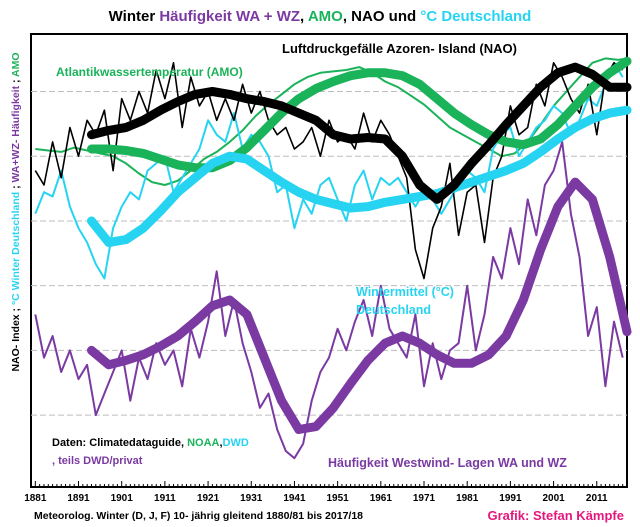 The width and height of the screenshot is (640, 527). Describe the element at coordinates (399, 48) in the screenshot. I see `label-nao: Luftdruckgefälle Azoren- Island (NAO)` at that location.